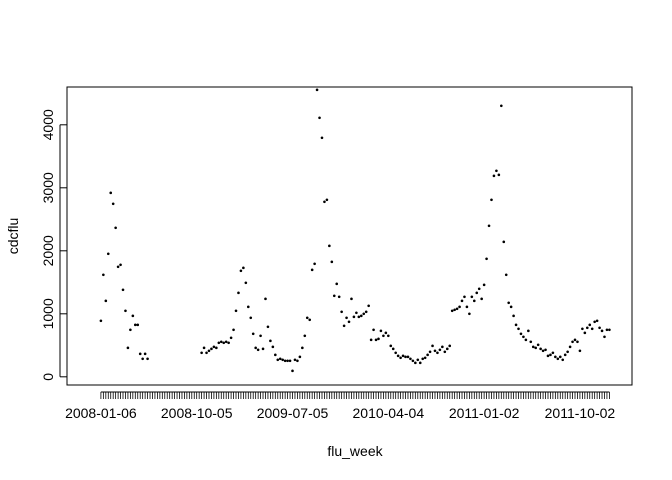 This screenshot has width=672, height=480. Describe the element at coordinates (197, 413) in the screenshot. I see `x-tick-label: 2008-10-05` at that location.